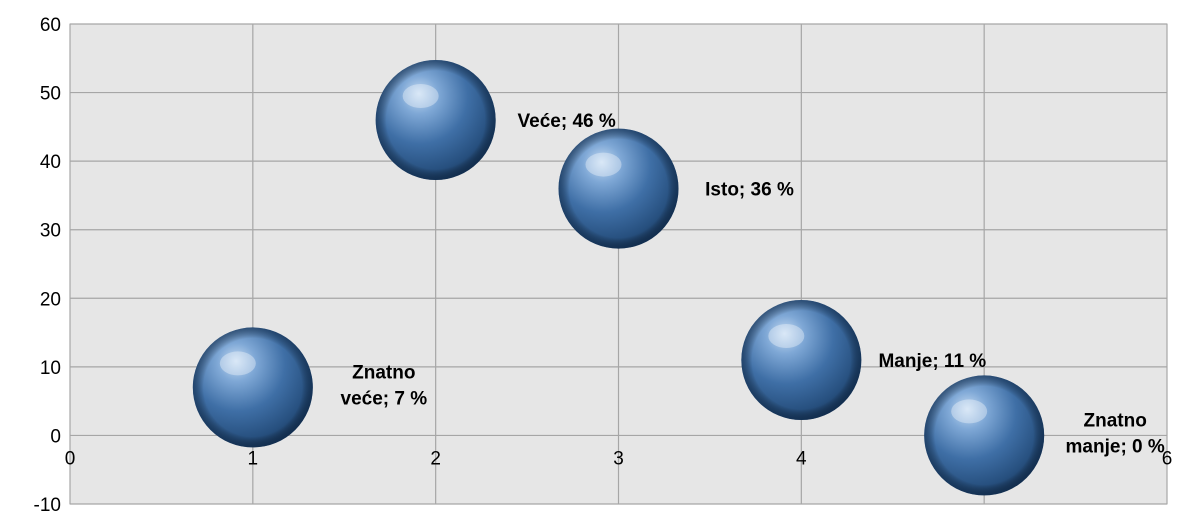 The height and width of the screenshot is (520, 1194). What do you see at coordinates (1115, 433) in the screenshot?
I see `data-label: Znatno manje; 0 %` at bounding box center [1115, 433].